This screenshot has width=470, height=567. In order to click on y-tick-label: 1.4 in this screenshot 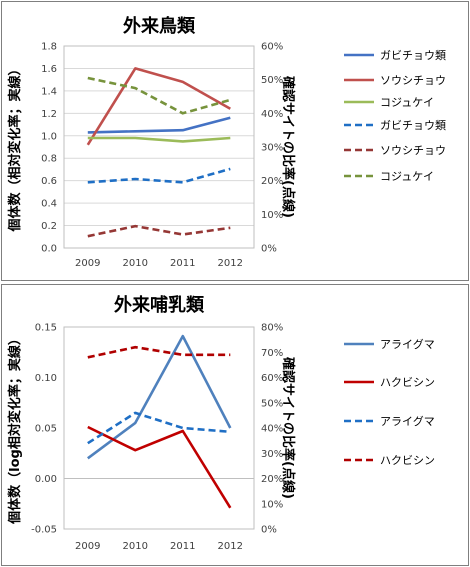, I will do `click(49, 91)`.